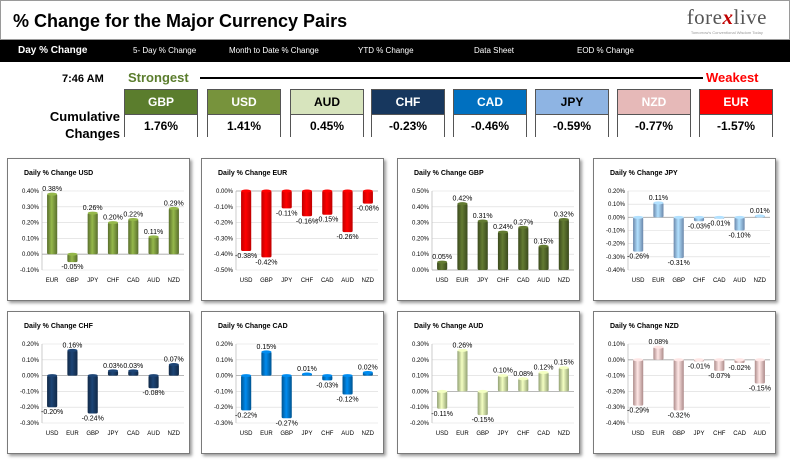  What do you see at coordinates (30, 392) in the screenshot?
I see `y-tick-label: -0.10%` at bounding box center [30, 392].